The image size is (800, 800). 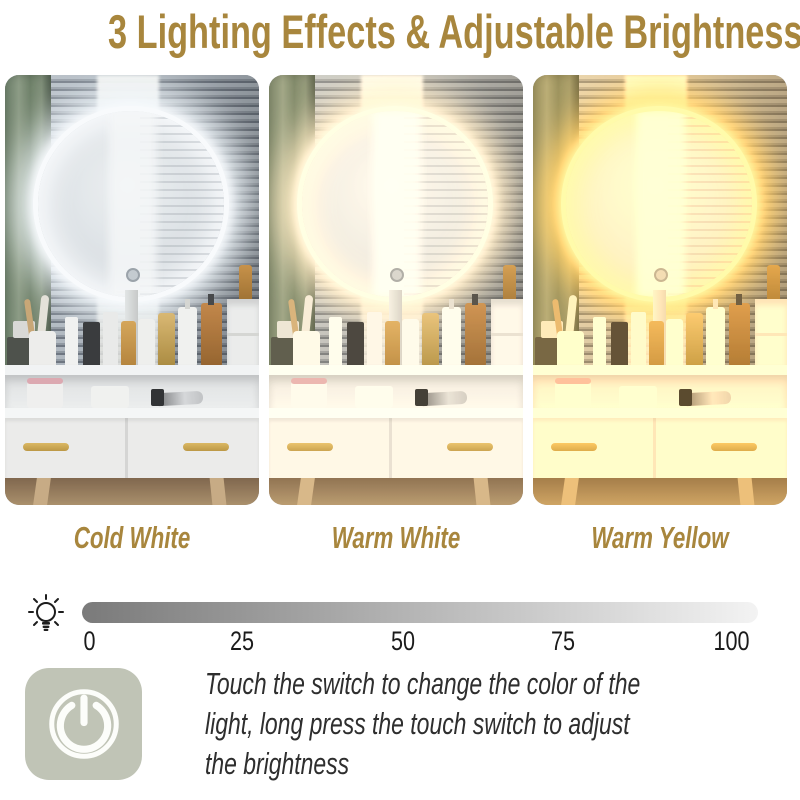 I want to click on mode-label: Warm Yellow, so click(x=660, y=537).